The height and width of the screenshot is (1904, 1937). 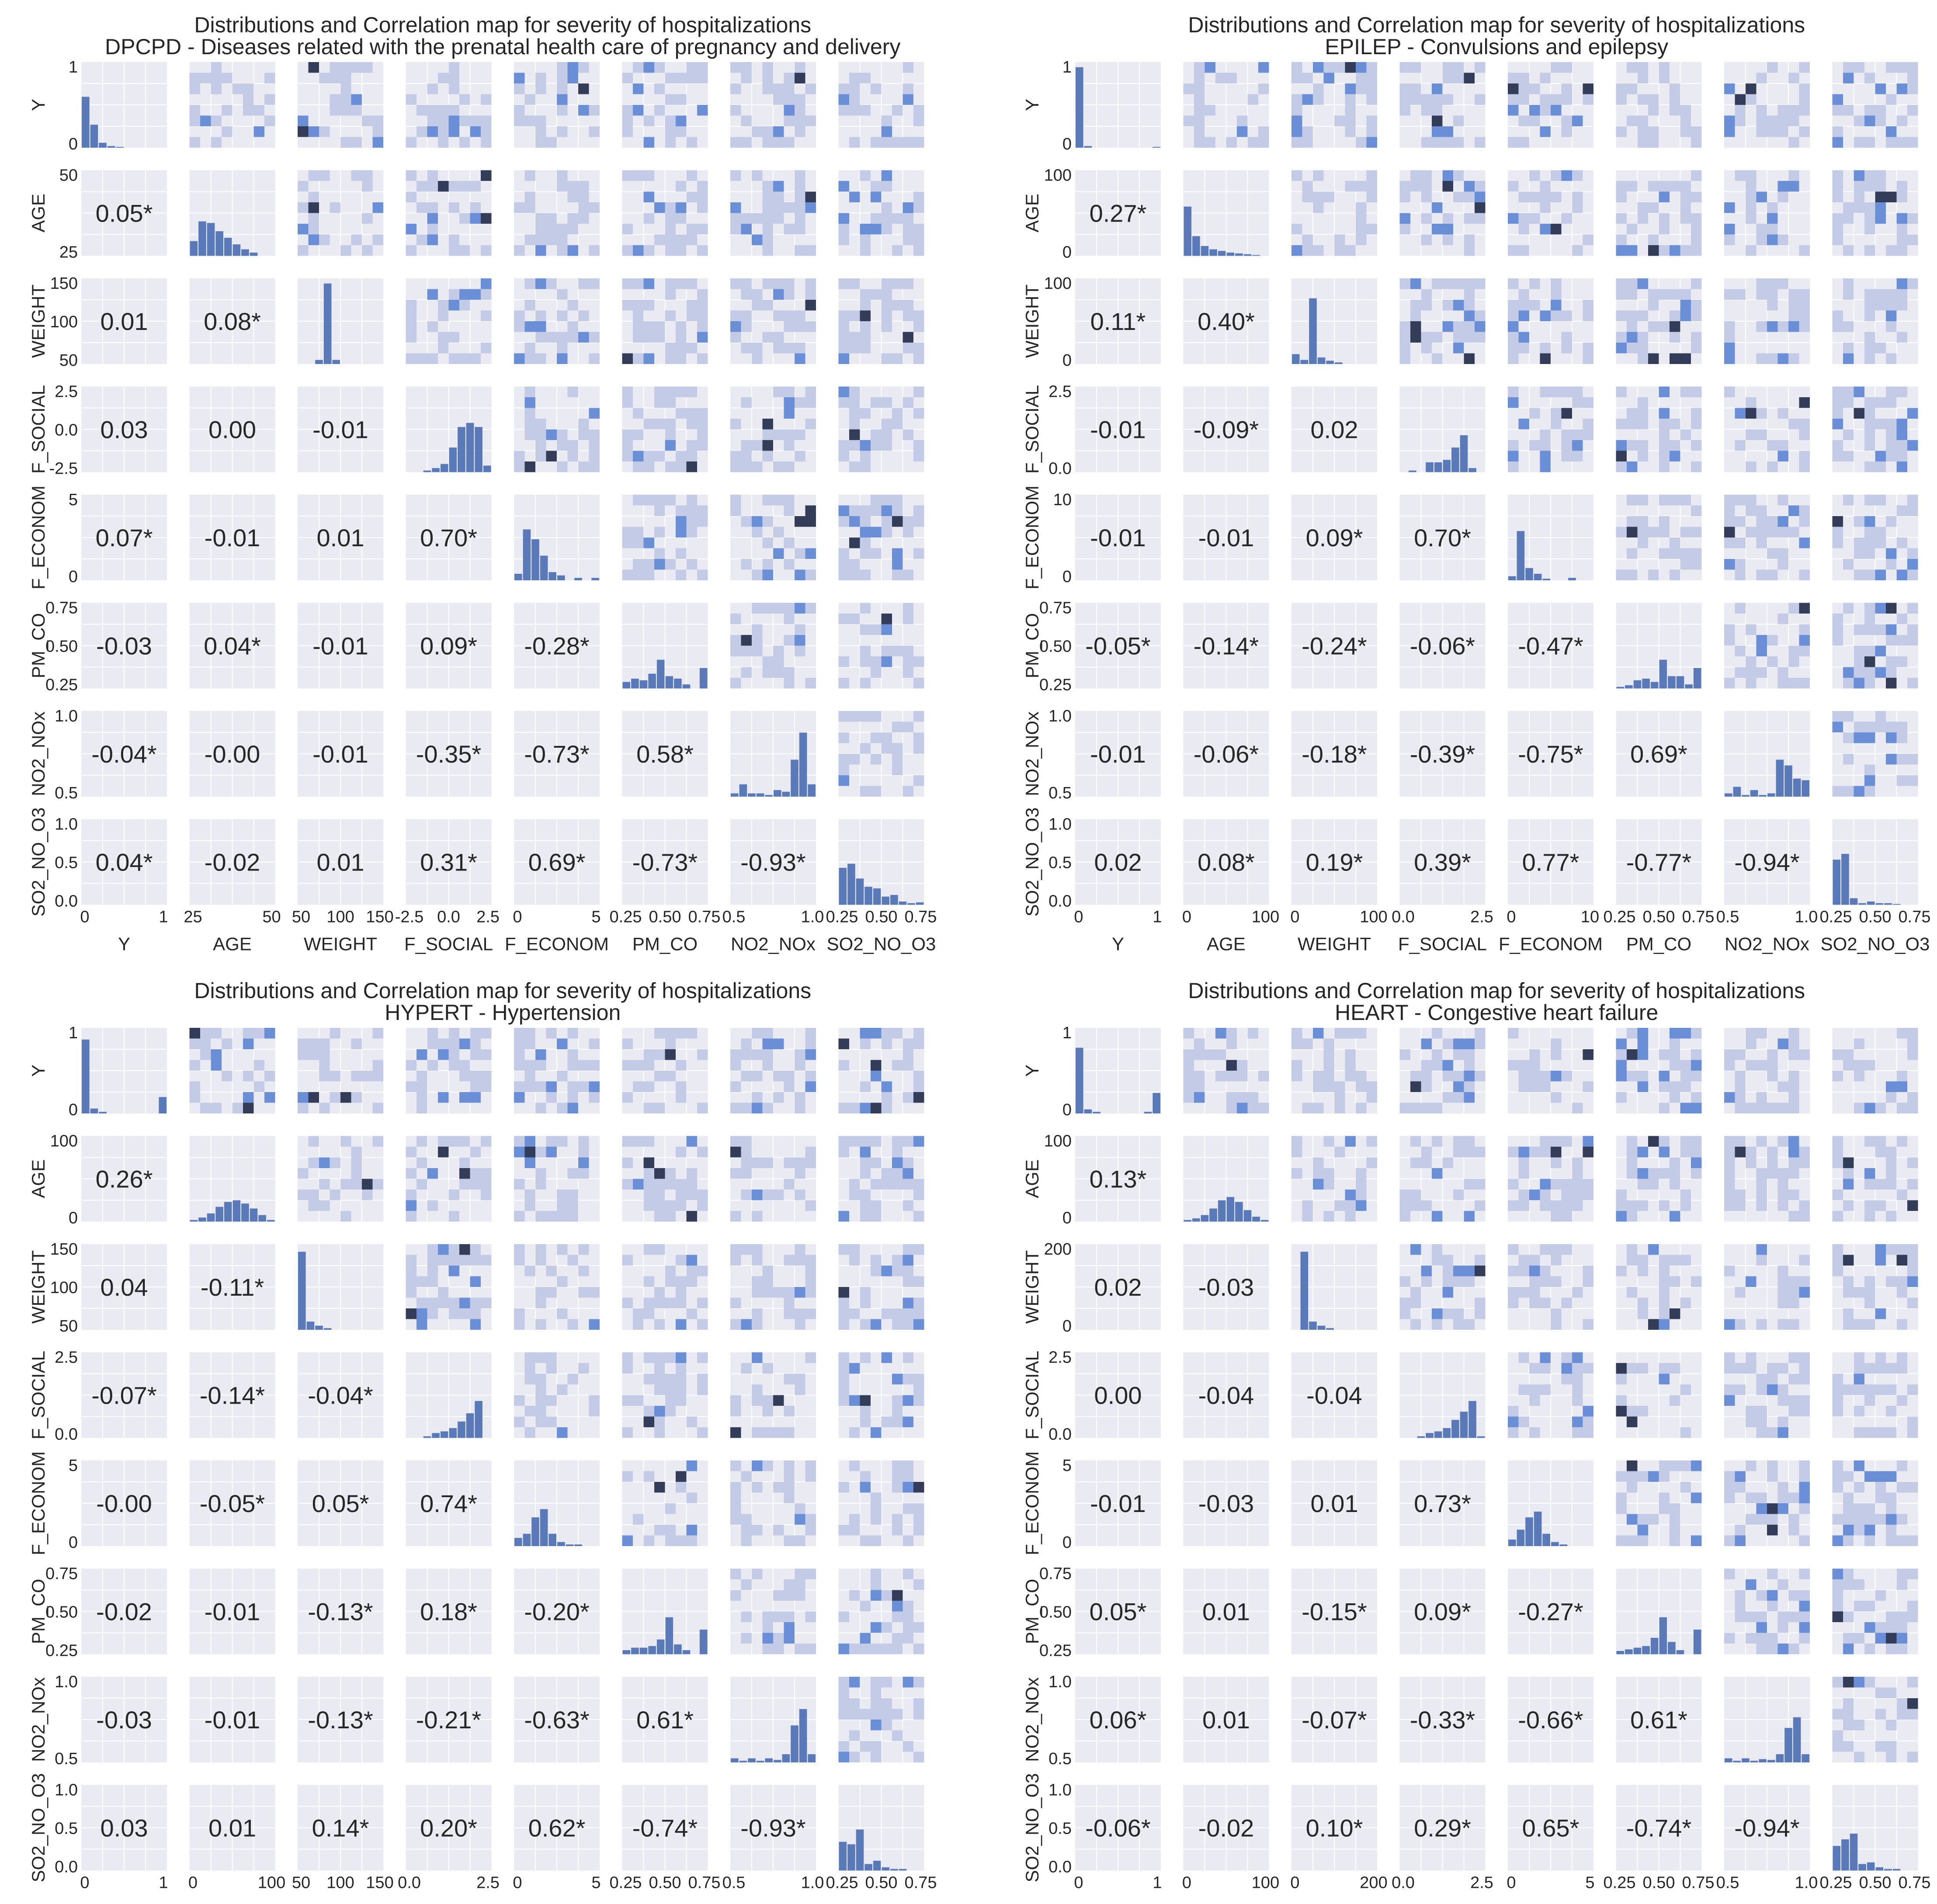 I want to click on grid-cell: 0.04*, so click(x=233, y=646).